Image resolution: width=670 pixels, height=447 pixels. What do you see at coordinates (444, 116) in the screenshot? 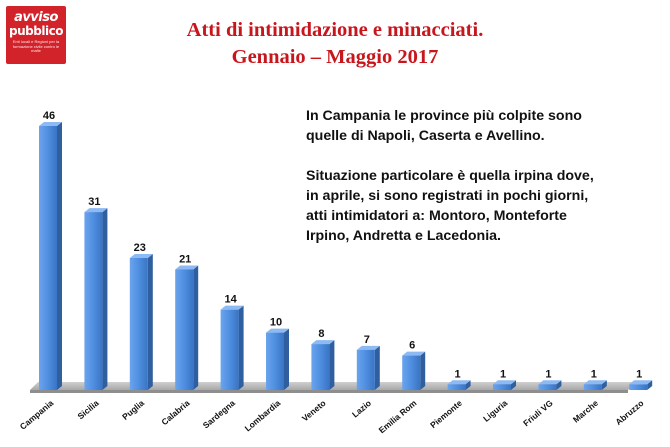
I see `note-line: In Campania le province più colpite sono` at bounding box center [444, 116].